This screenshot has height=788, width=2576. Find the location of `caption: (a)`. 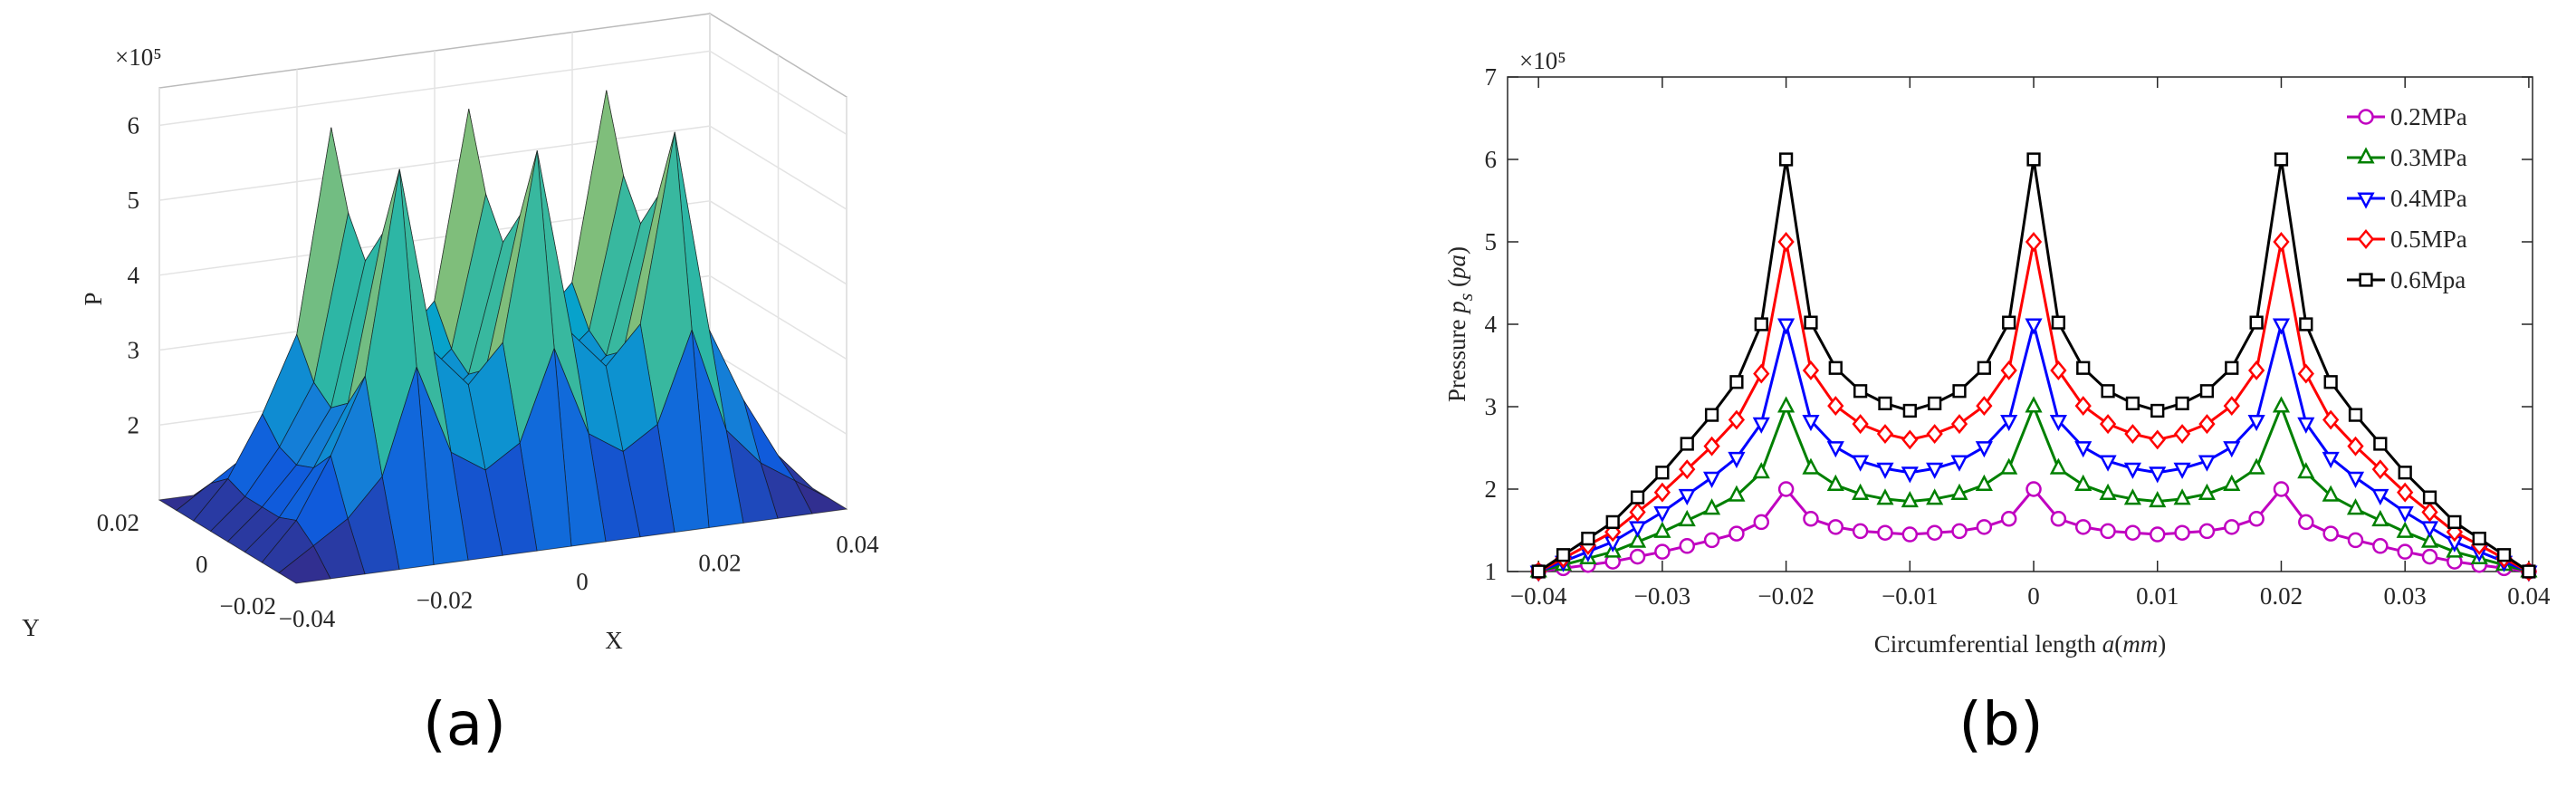

caption: (a) is located at coordinates (464, 724).